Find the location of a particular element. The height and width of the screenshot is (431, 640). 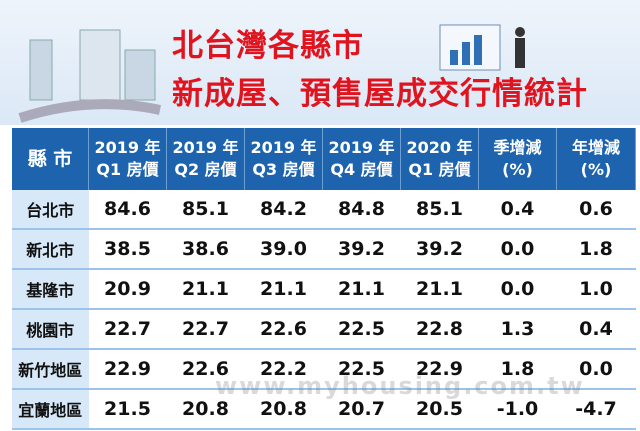

region-cell: 宜蘭地區 is located at coordinates (50, 409).